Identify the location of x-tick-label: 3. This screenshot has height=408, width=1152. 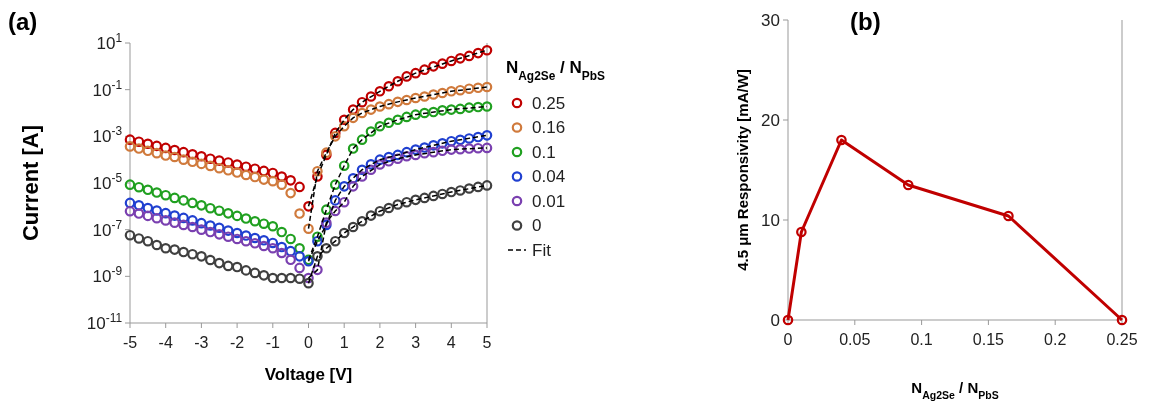
(416, 342).